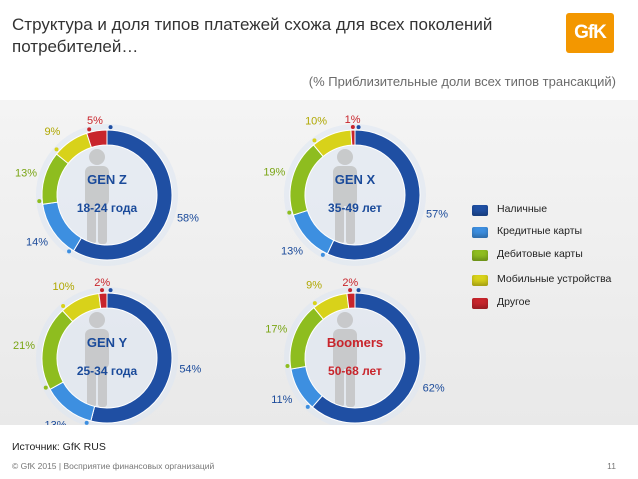 The image size is (638, 479). What do you see at coordinates (540, 231) in the screenshot?
I see `legend-label-credit: Кредитные карты` at bounding box center [540, 231].